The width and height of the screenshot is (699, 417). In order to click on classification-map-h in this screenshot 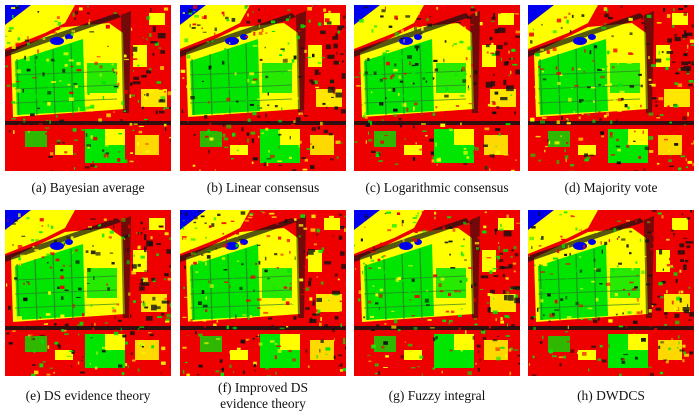, I will do `click(611, 293)`.